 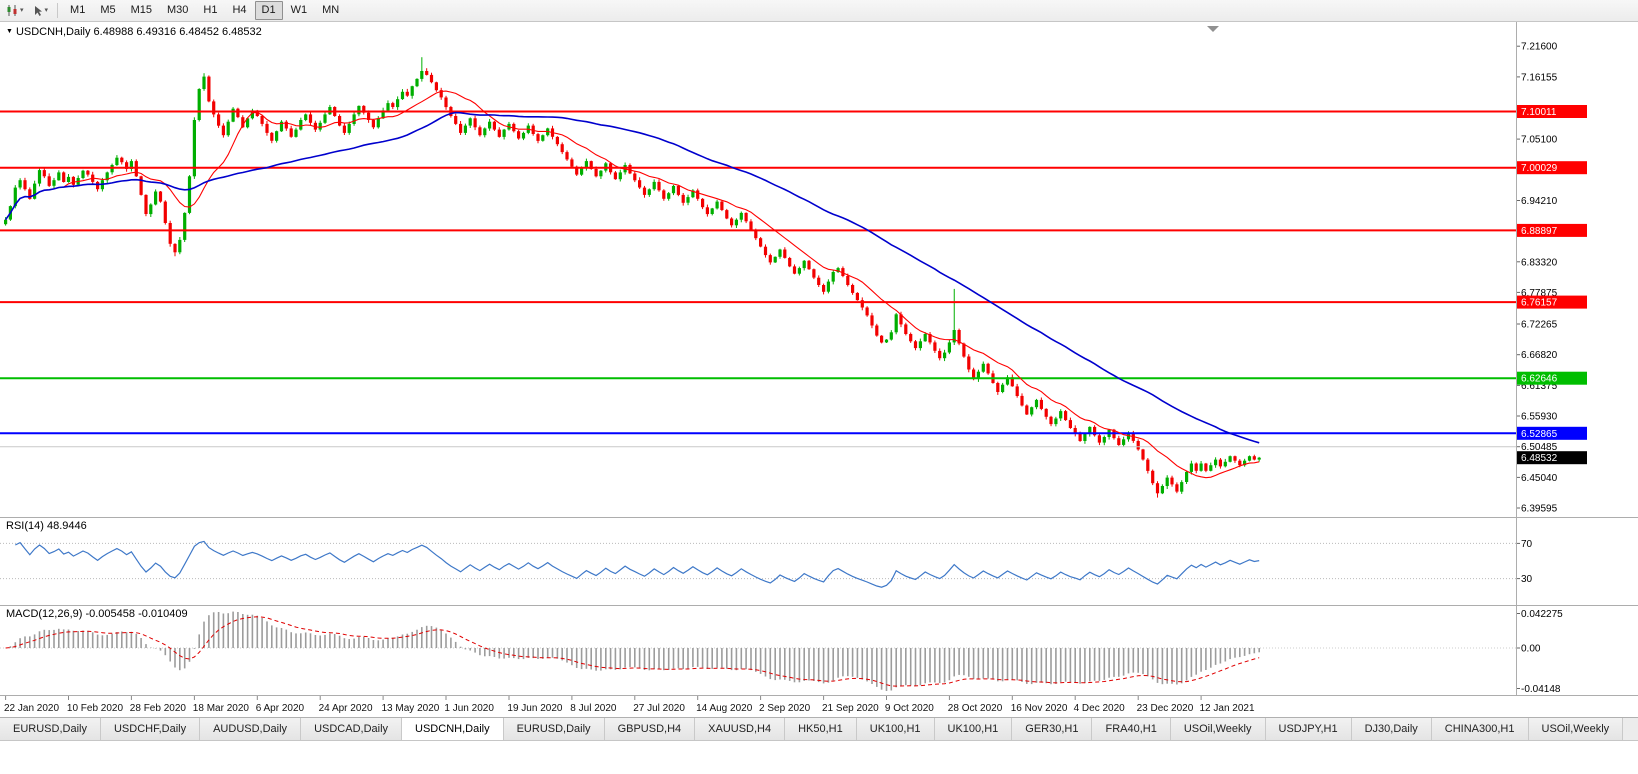 What do you see at coordinates (38, 10) in the screenshot?
I see `cursor-arrow-icon` at bounding box center [38, 10].